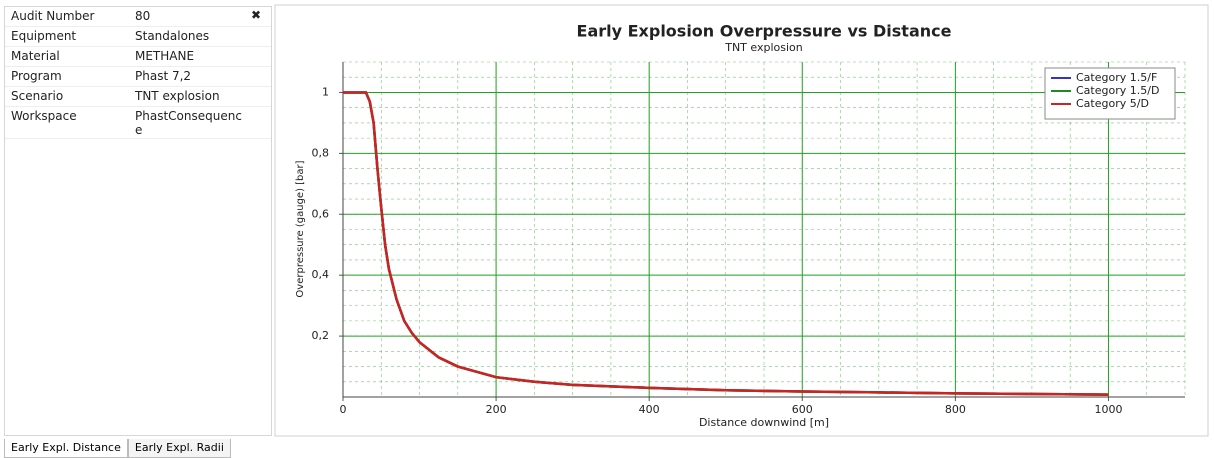 This screenshot has width=1214, height=458. I want to click on property-value: Standalones, so click(172, 36).